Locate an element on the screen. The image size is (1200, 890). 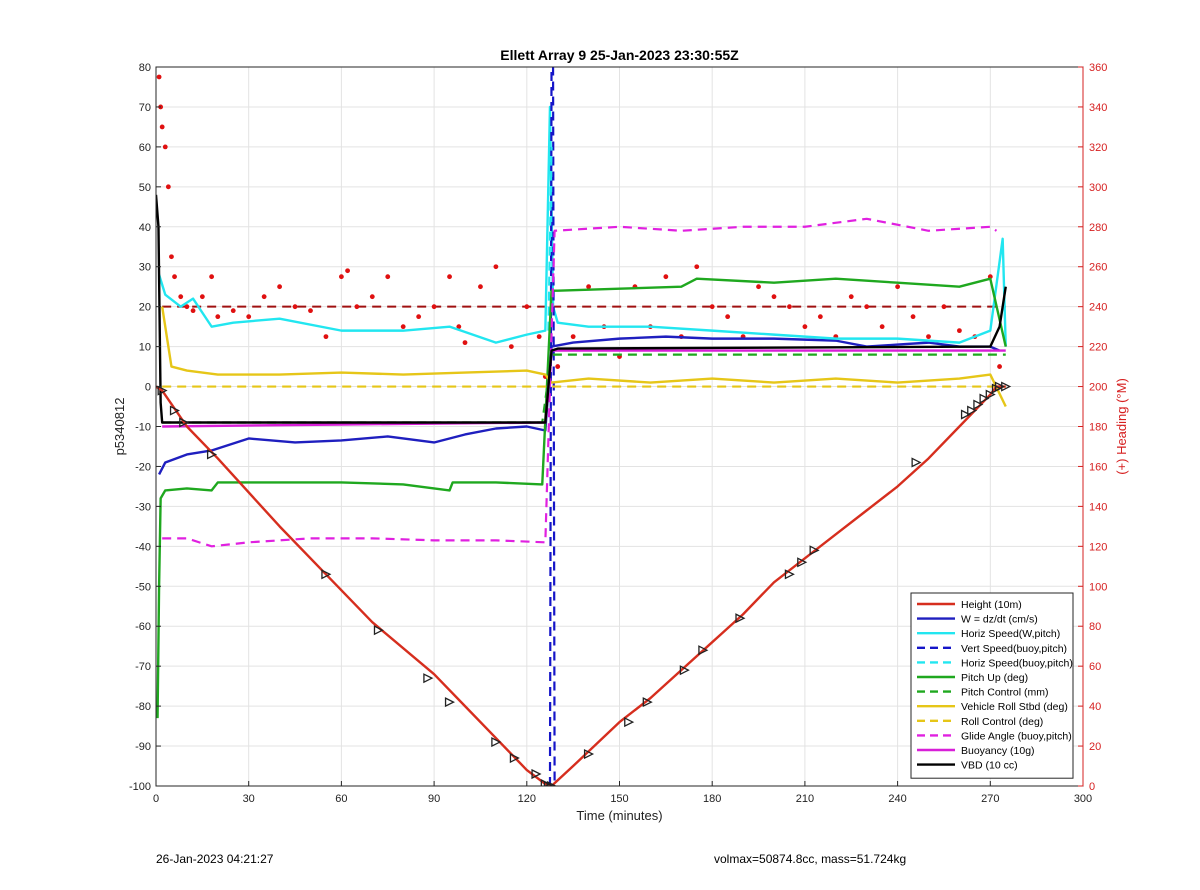
x-tick-label: 270 is located at coordinates (990, 799).